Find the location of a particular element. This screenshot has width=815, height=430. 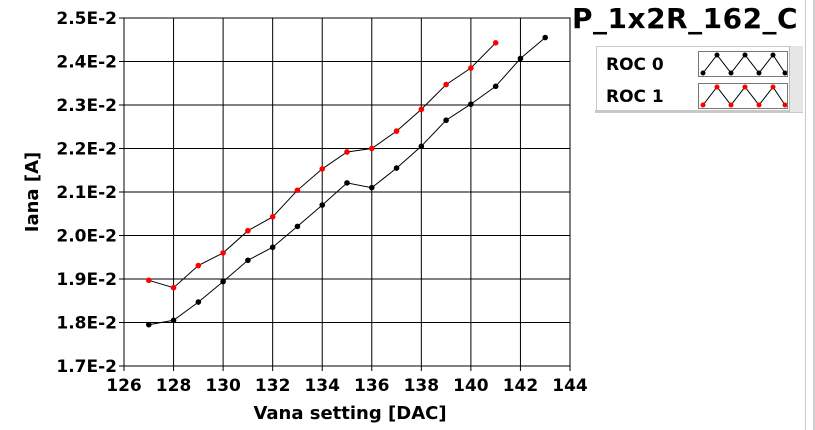

x-axis-ticks: 126 128 130 132 134 136 138 140 142 144 is located at coordinates (347, 381).